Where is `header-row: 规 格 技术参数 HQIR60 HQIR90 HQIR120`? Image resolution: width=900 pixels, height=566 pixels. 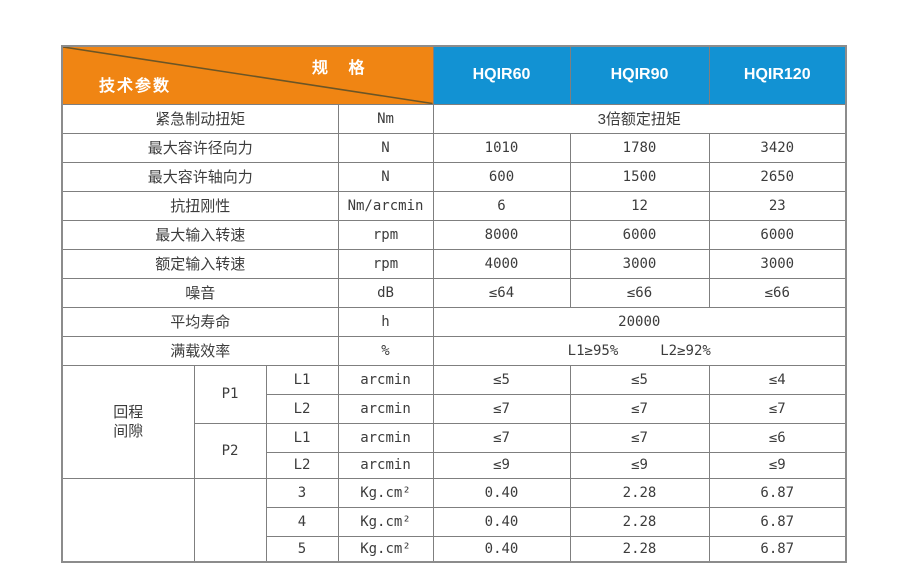 header-row: 规 格 技术参数 HQIR60 HQIR90 HQIR120 is located at coordinates (454, 75).